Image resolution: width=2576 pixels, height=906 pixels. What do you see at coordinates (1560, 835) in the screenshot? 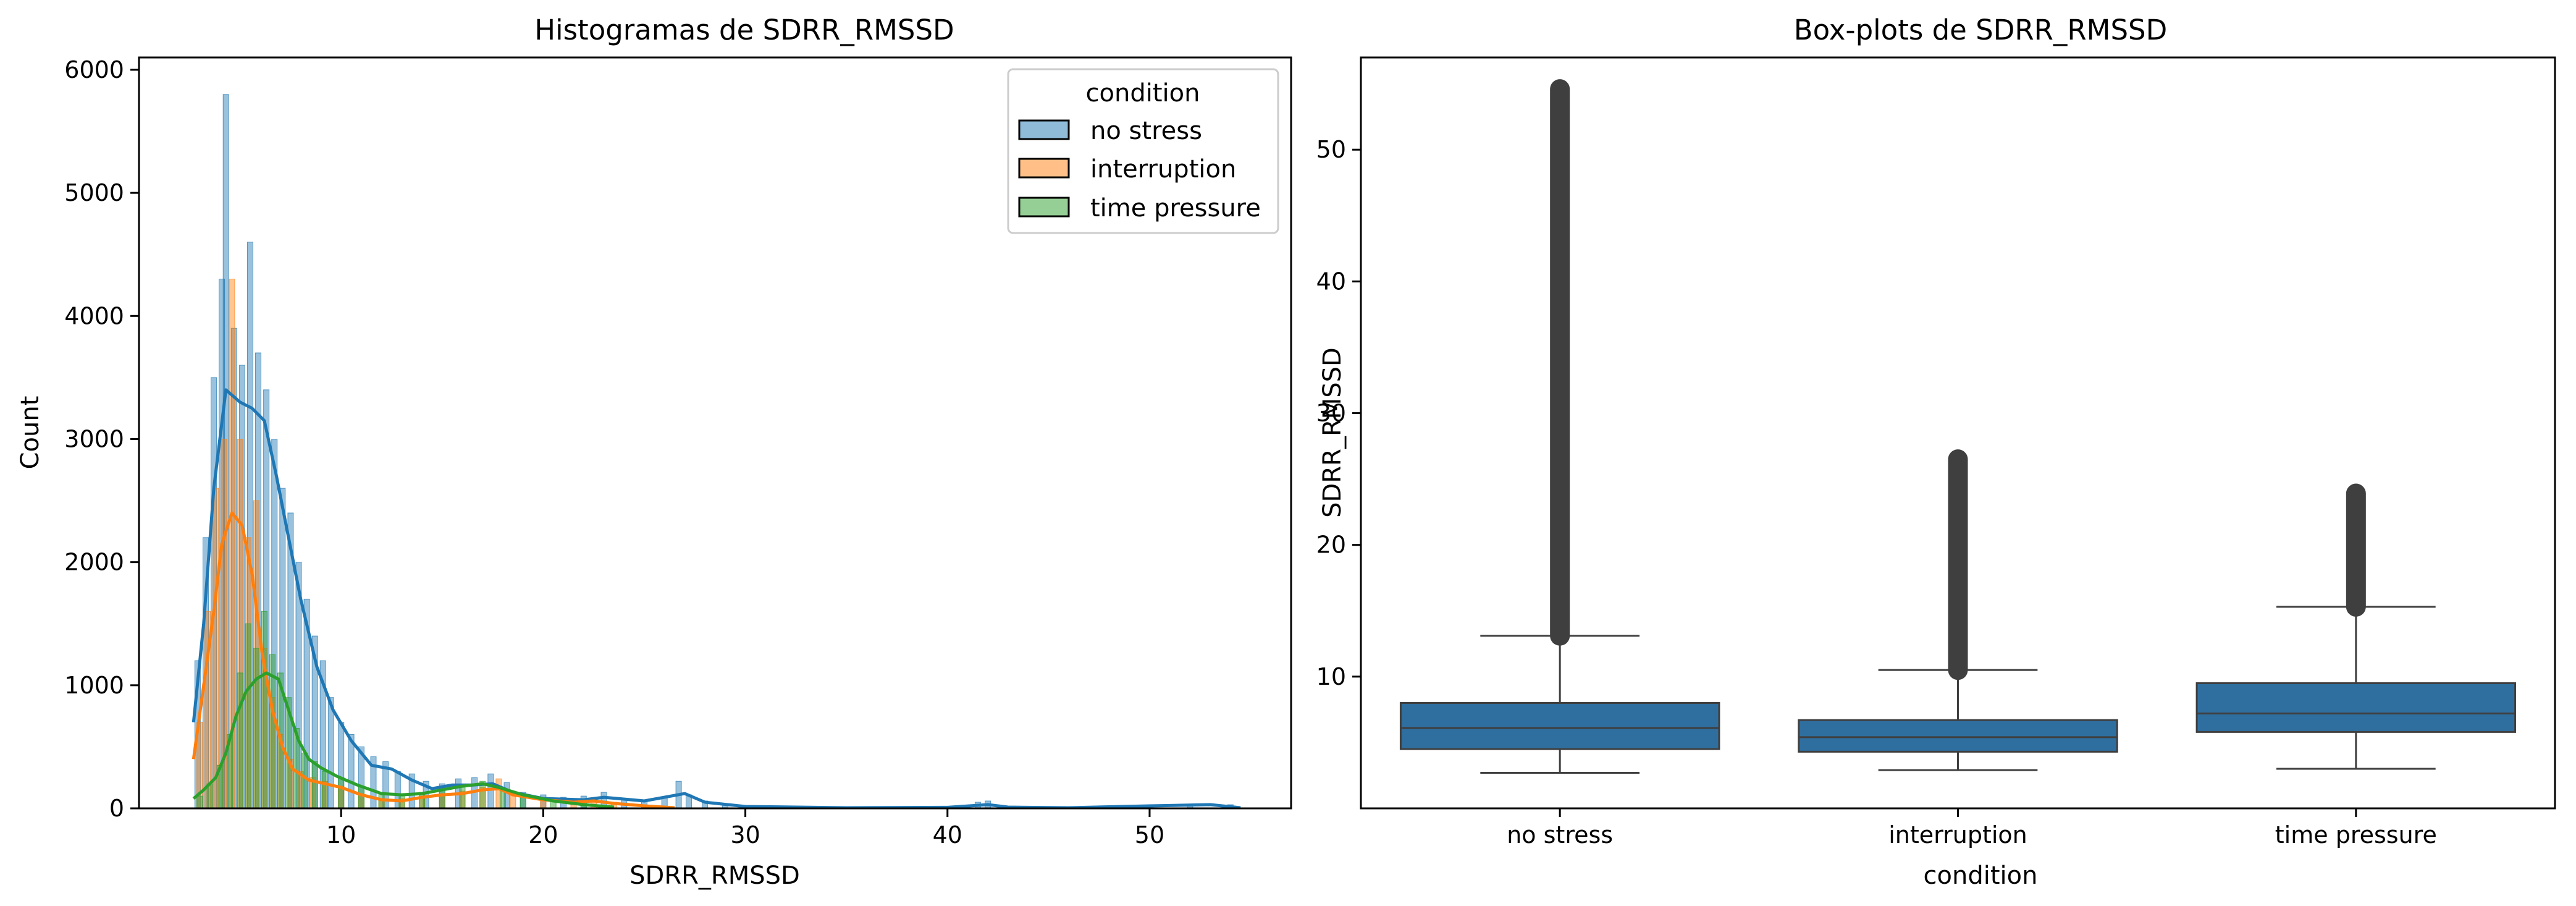
I see `boxplot-x-tick-label-no-stress: no stress` at bounding box center [1560, 835].